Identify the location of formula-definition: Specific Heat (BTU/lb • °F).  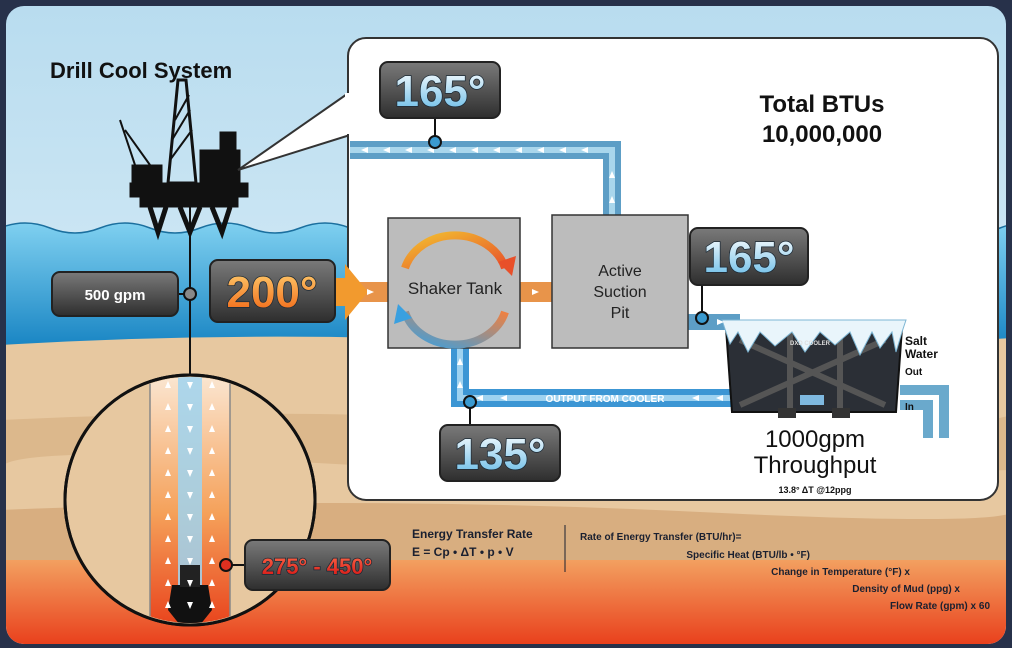
(748, 555).